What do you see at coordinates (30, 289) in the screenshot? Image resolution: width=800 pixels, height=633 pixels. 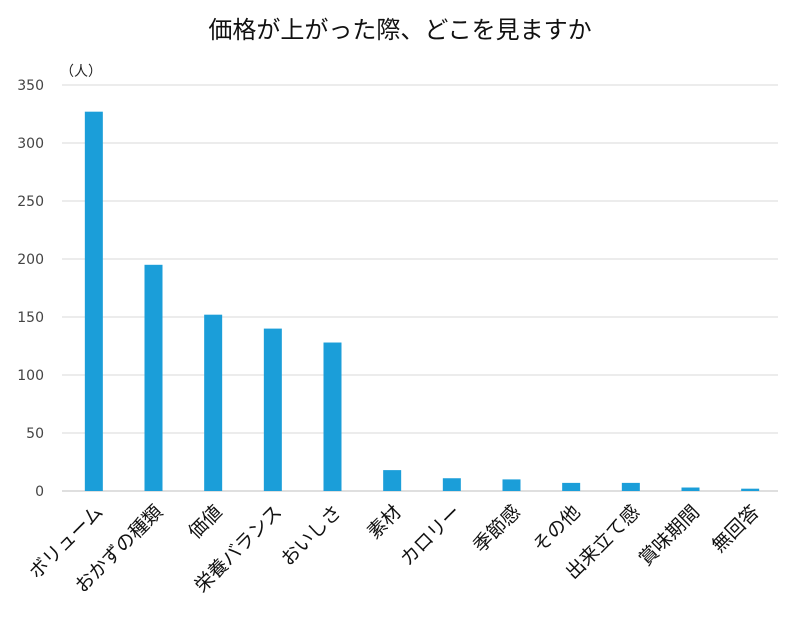 I see `y-axis: 0 50 100 150 200 250 300 350` at bounding box center [30, 289].